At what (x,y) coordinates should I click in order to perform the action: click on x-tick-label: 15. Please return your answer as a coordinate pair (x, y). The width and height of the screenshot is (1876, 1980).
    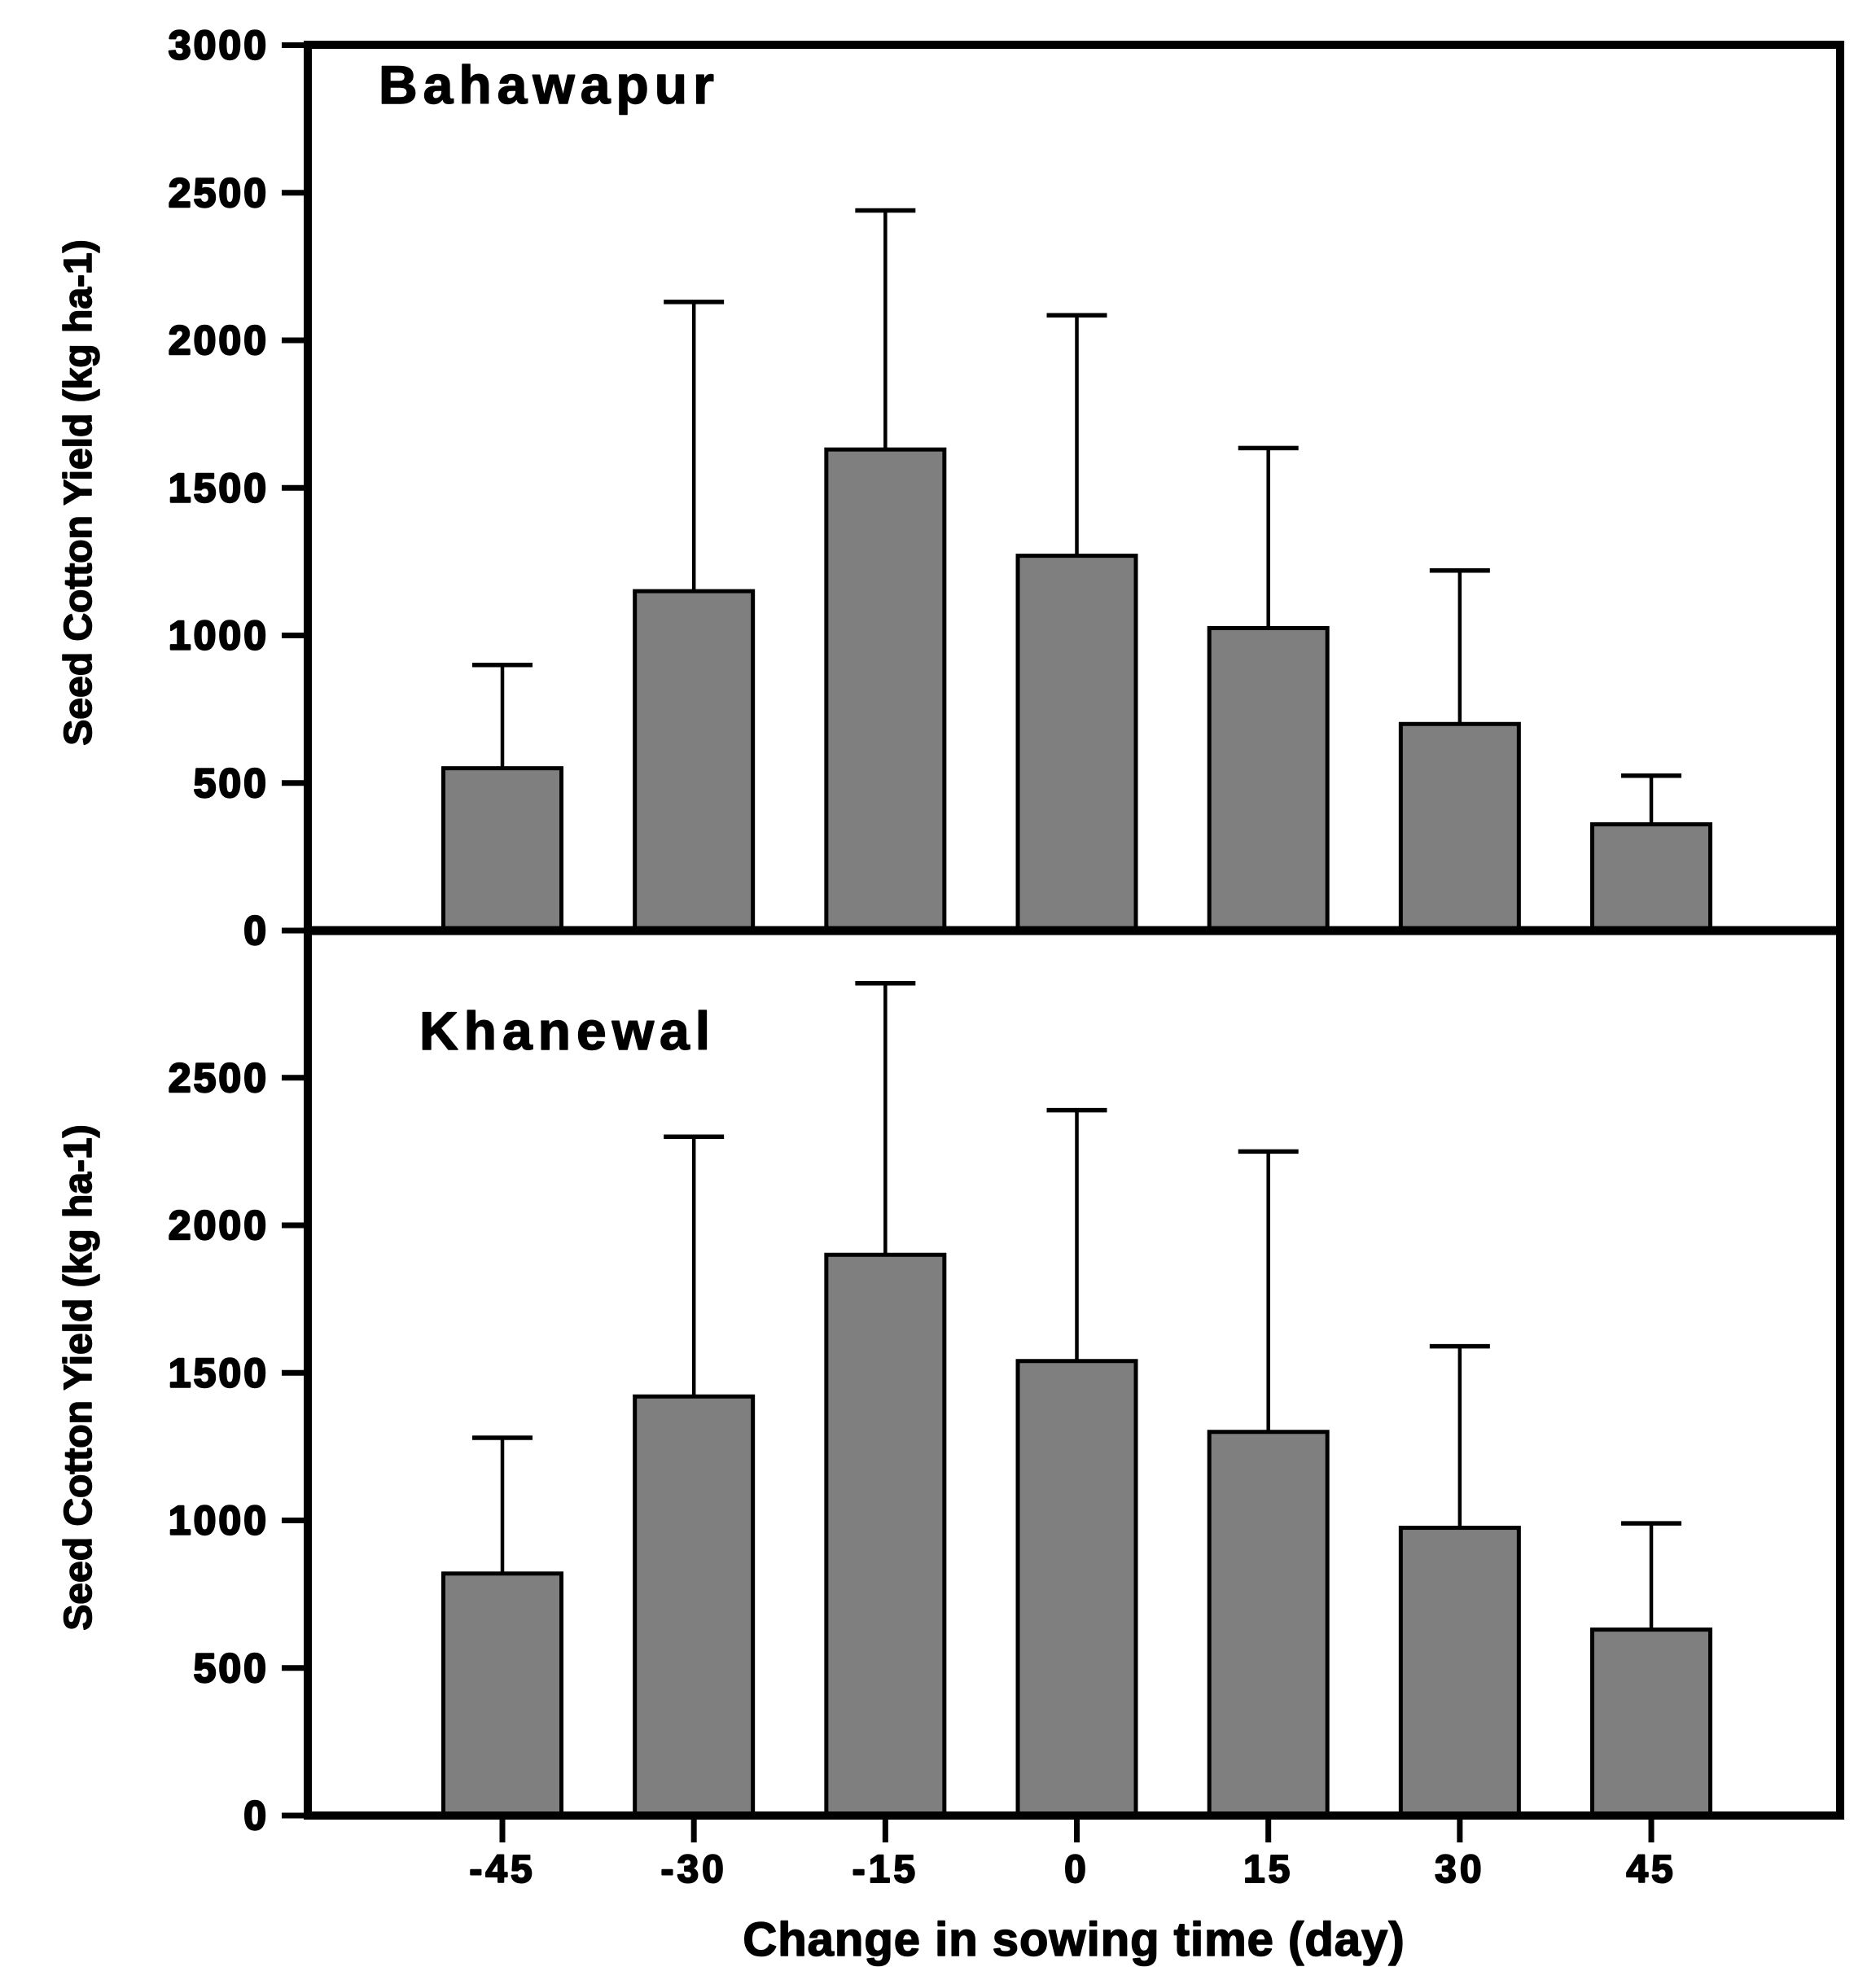
    Looking at the image, I should click on (1268, 1870).